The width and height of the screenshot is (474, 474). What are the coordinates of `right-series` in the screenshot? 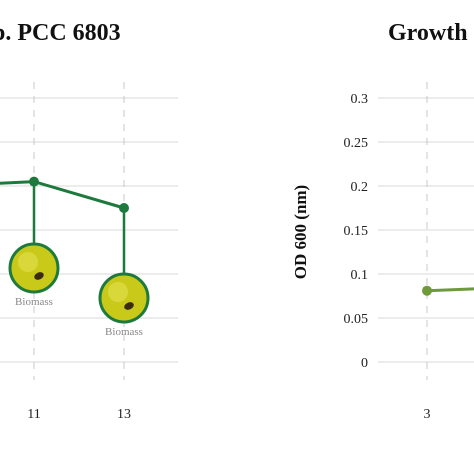 It's located at (448, 290).